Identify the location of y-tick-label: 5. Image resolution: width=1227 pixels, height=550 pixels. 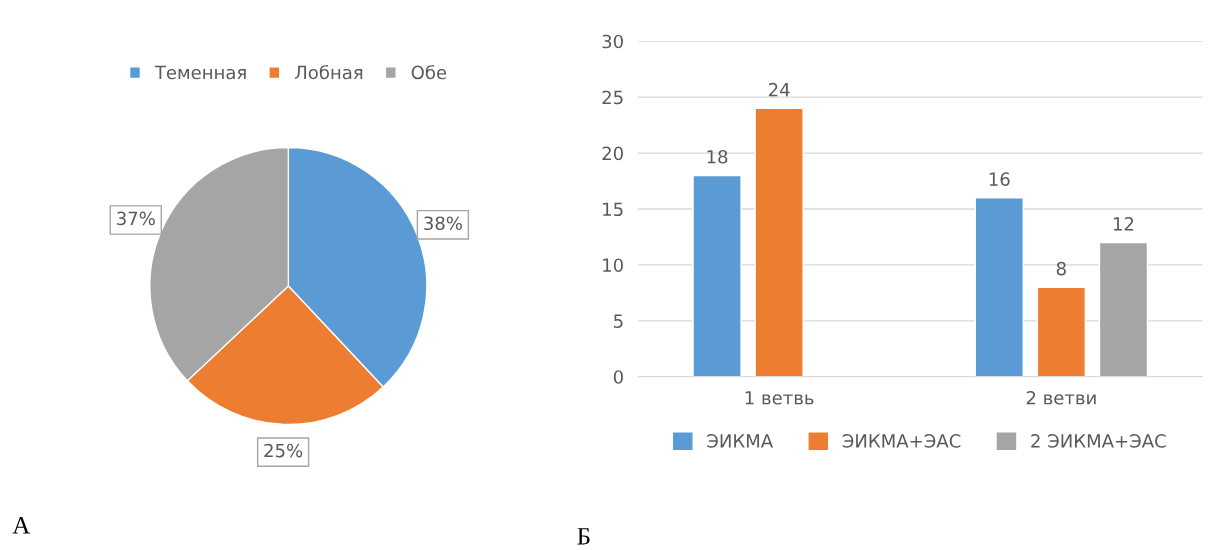
(618, 321).